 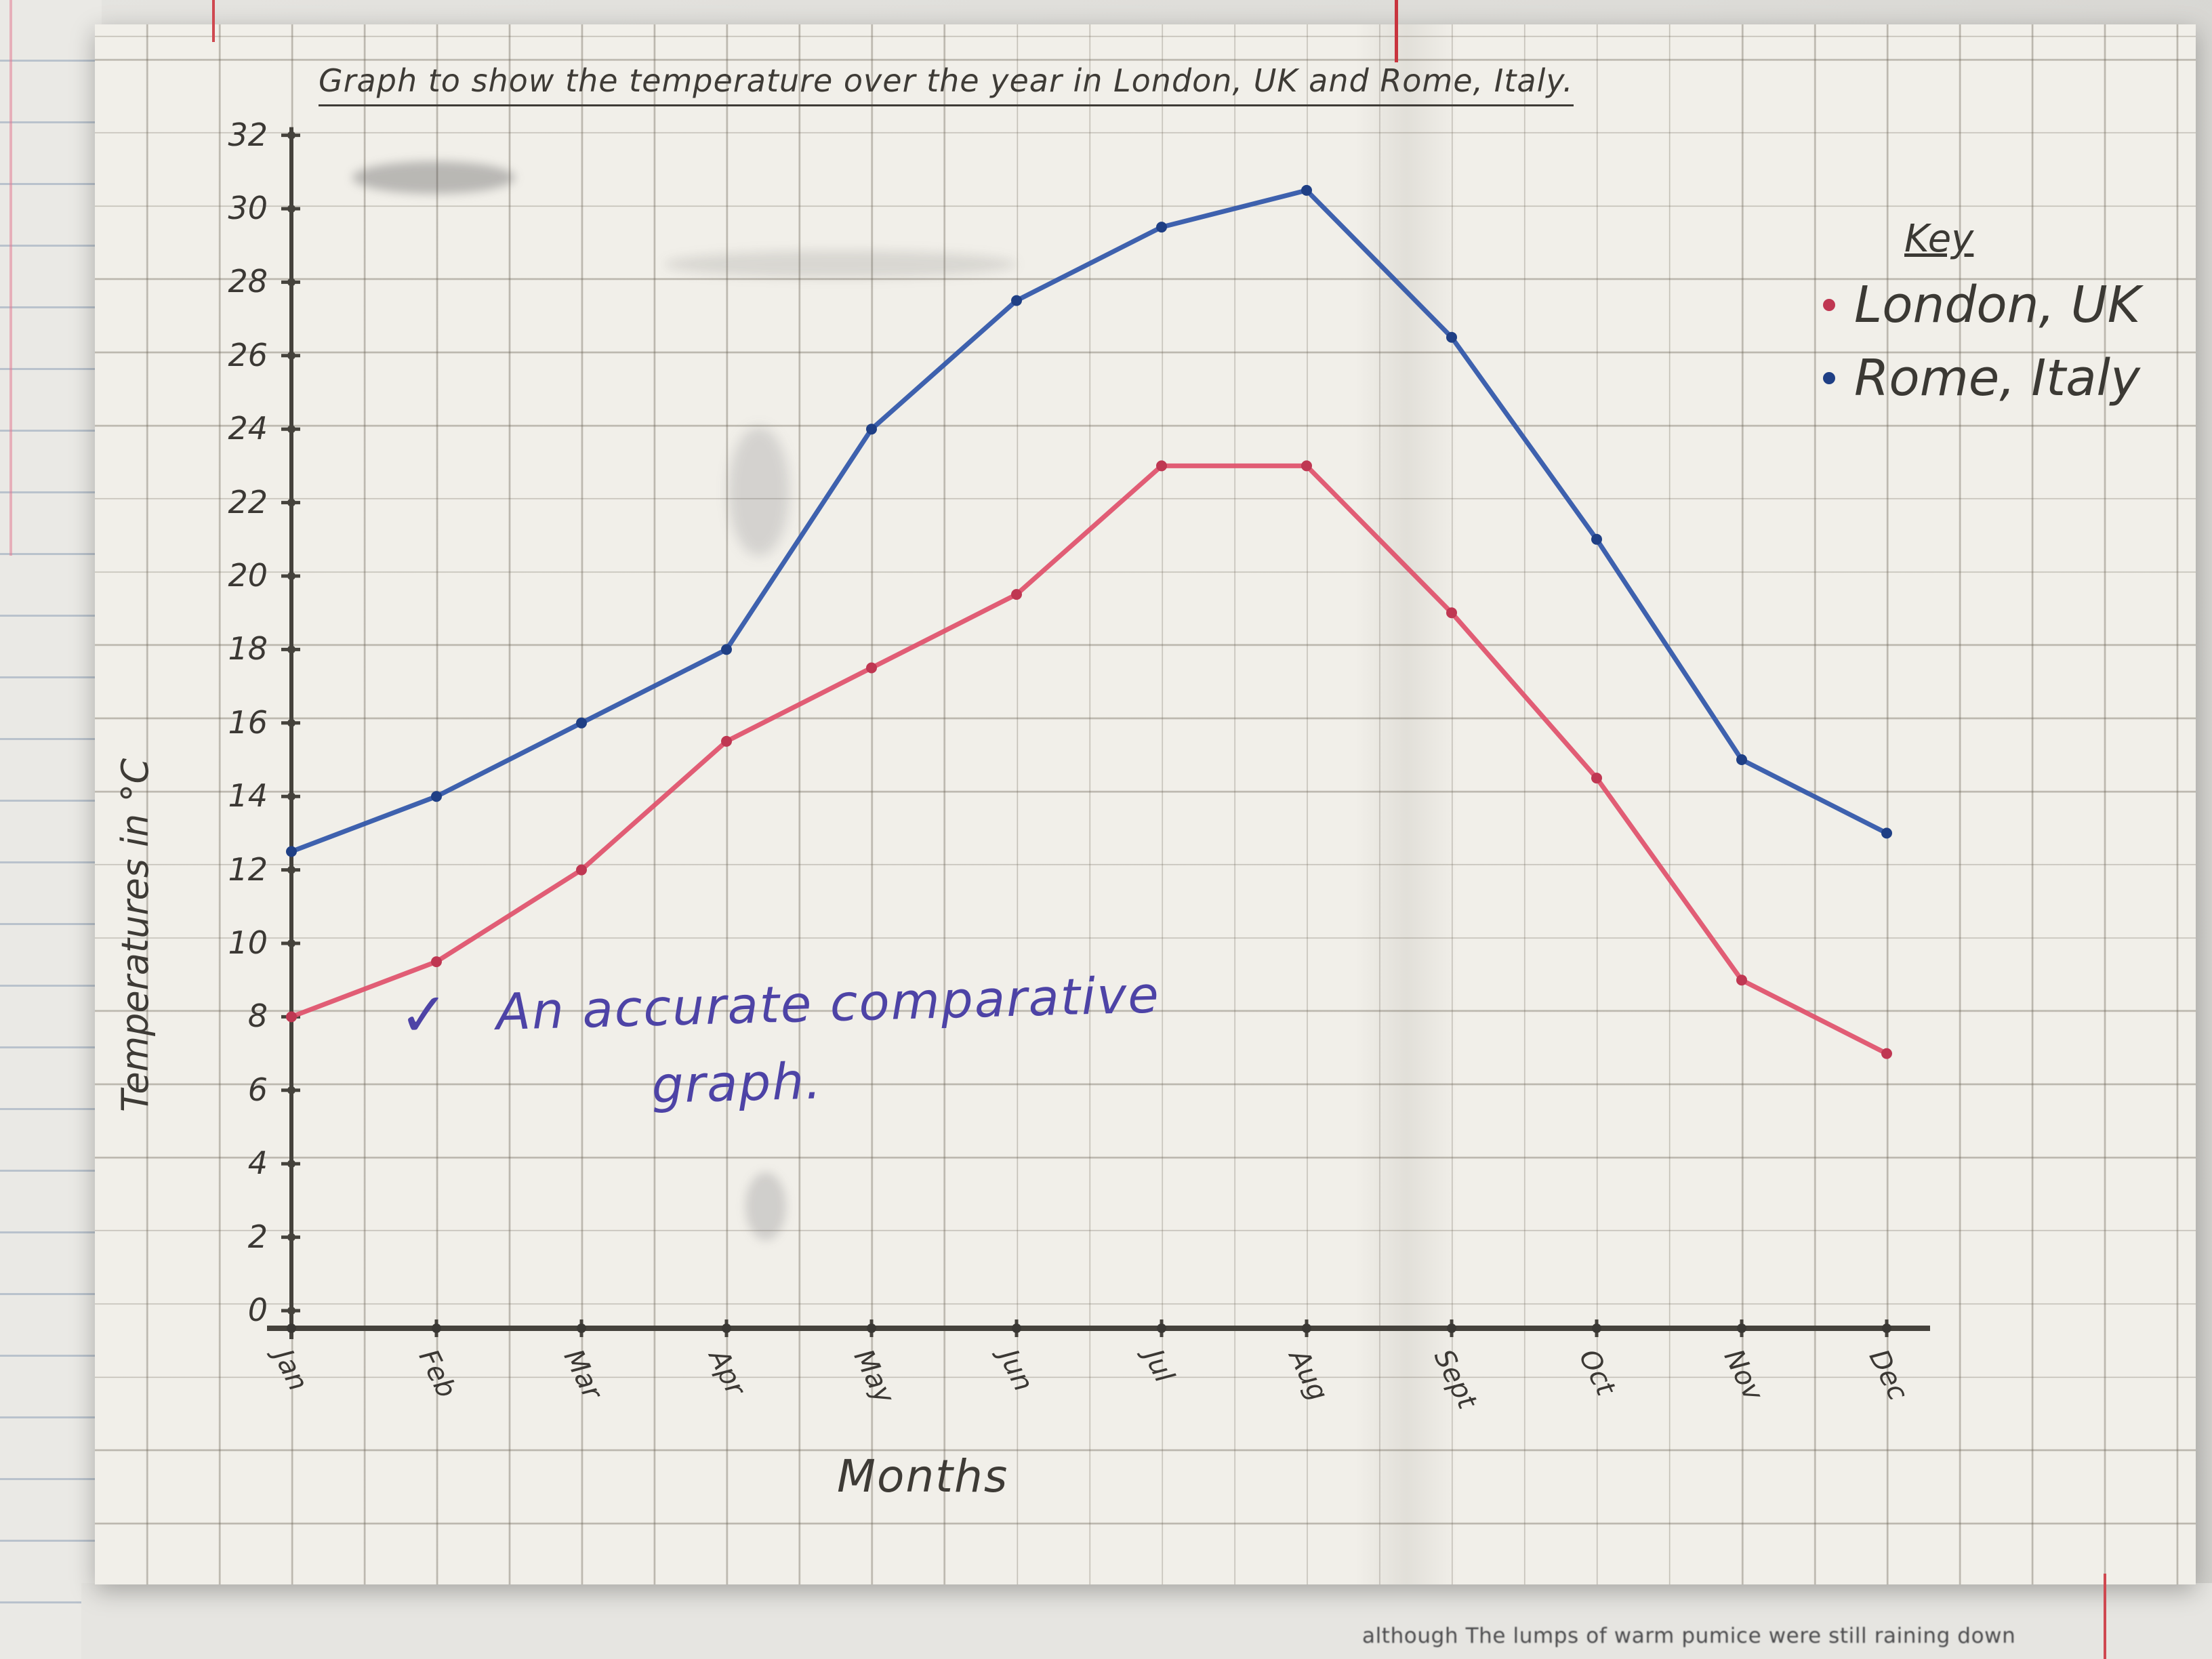 What do you see at coordinates (248, 429) in the screenshot?
I see `y-tick-label: 24` at bounding box center [248, 429].